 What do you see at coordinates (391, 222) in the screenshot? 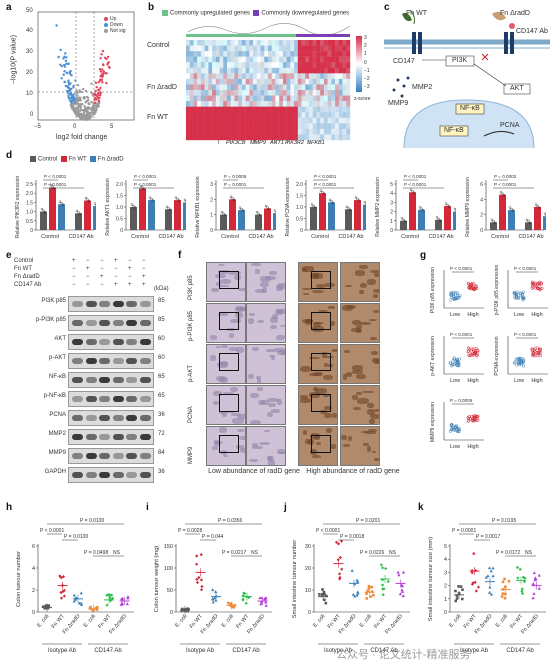
I see `qpcr-ytick: 1` at bounding box center [391, 222].